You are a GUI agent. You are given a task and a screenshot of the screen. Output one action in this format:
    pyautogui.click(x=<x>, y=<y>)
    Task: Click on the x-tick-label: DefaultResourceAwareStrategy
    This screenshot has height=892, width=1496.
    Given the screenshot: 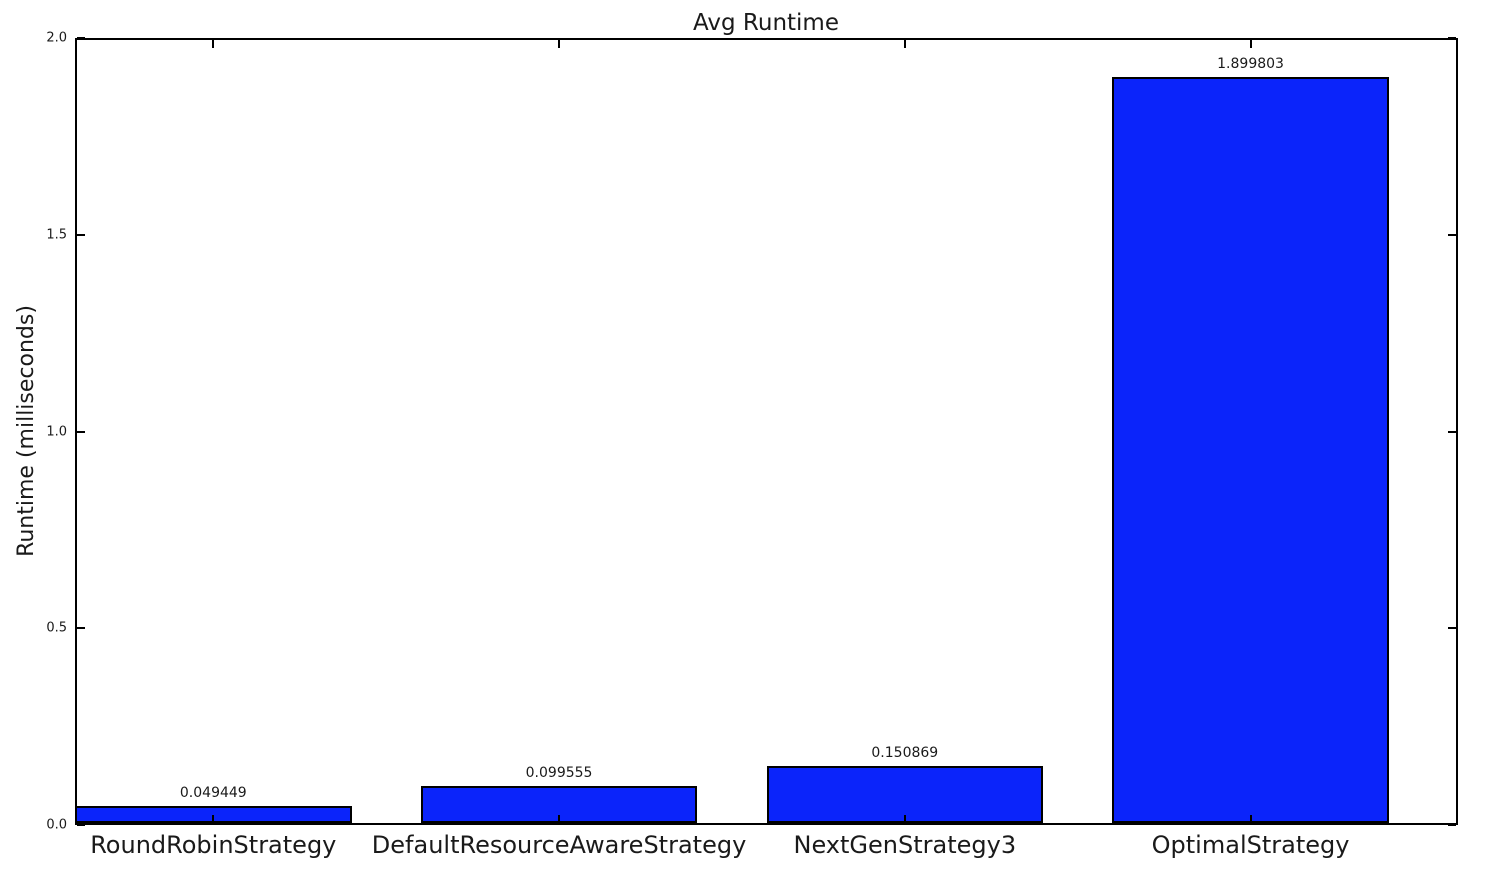 What is the action you would take?
    pyautogui.click(x=559, y=845)
    